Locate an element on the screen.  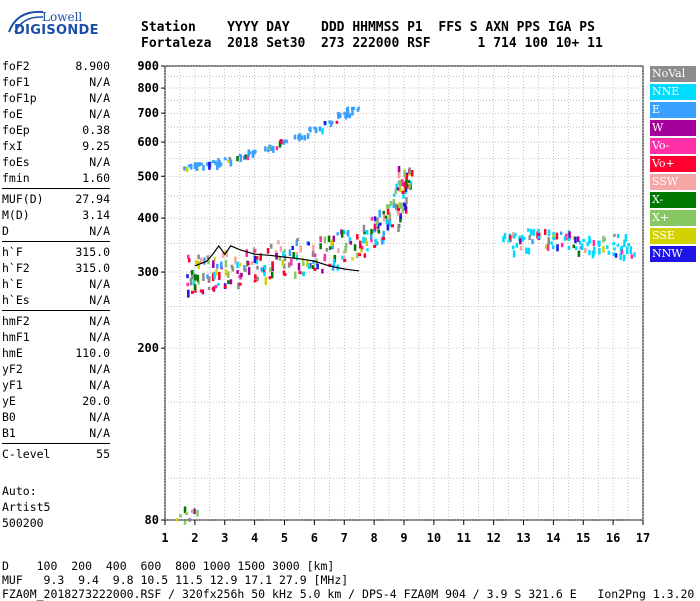
legend-item: NNE is located at coordinates (673, 92).